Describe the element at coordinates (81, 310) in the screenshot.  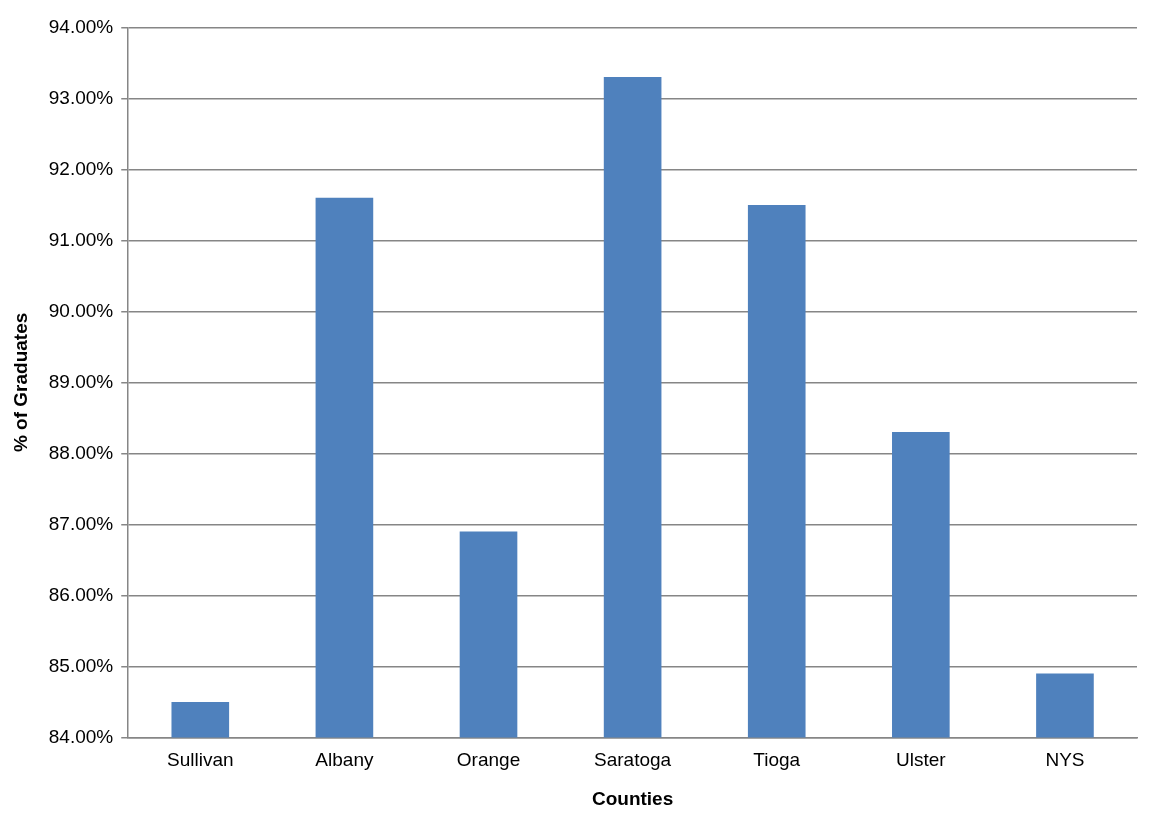
I see `y-tick-label: 90.00%` at that location.